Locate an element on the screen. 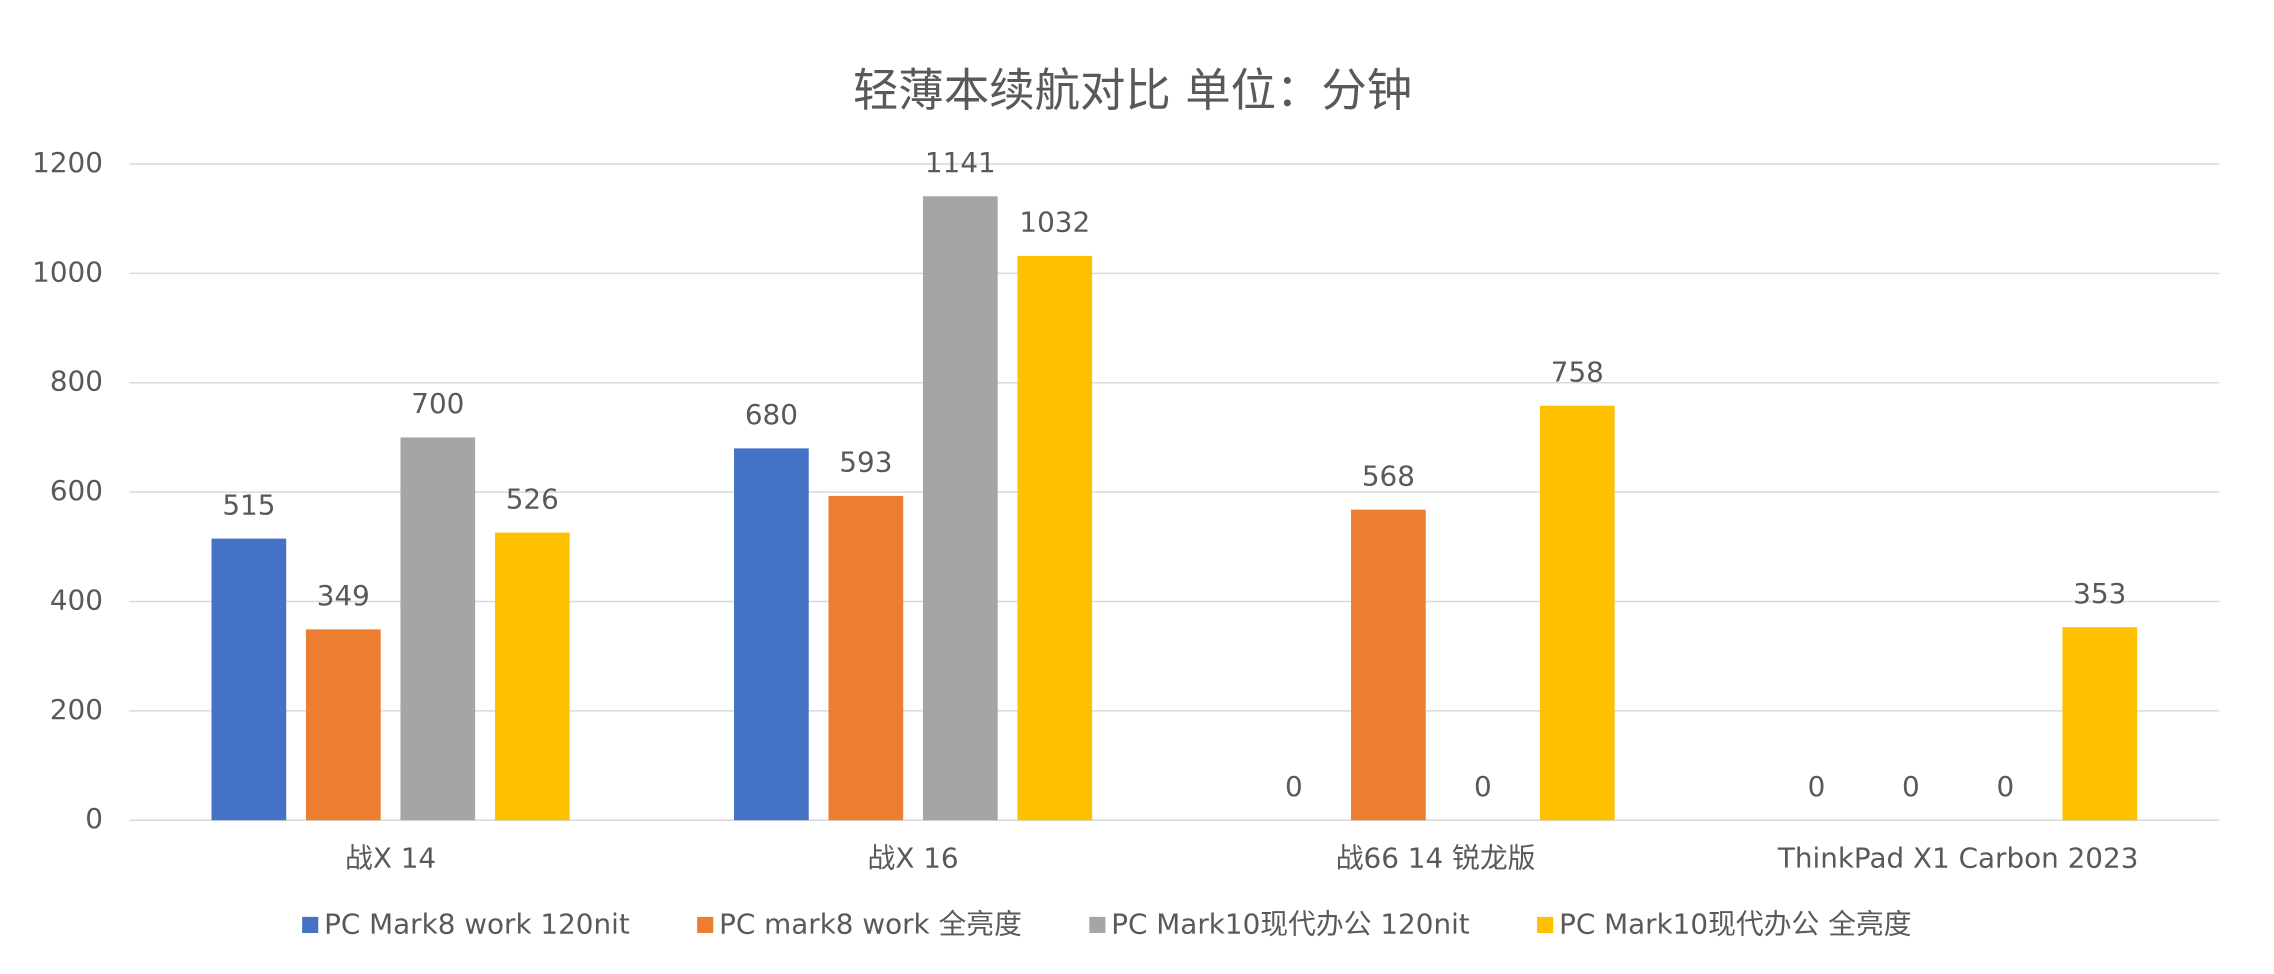  data-label: 593 is located at coordinates (865, 462).